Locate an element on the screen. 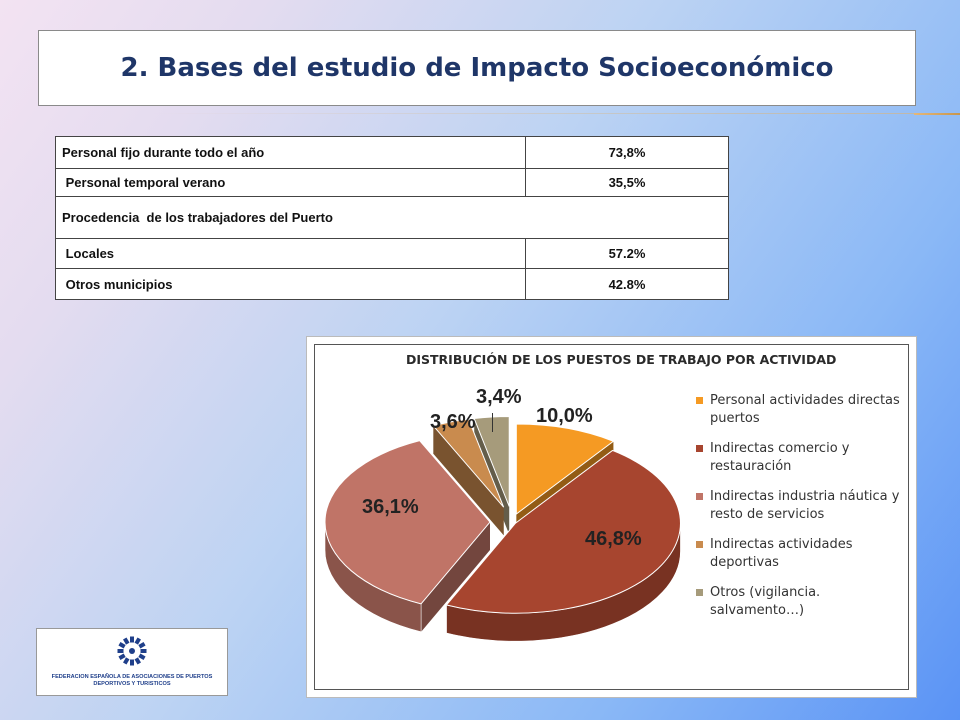 This screenshot has height=720, width=960. decorative-accent is located at coordinates (937, 114).